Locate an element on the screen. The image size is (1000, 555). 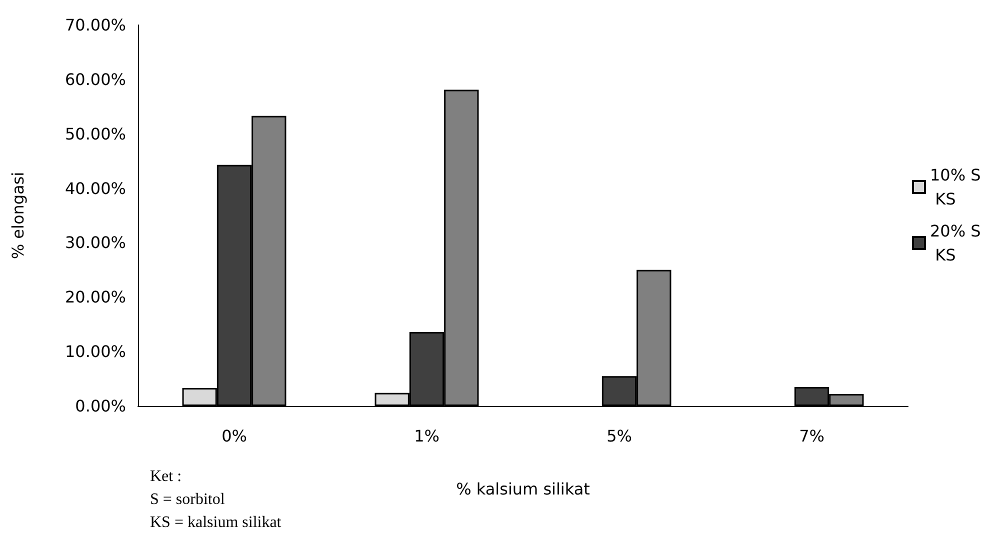
x-tick-label: 0% is located at coordinates (234, 436).